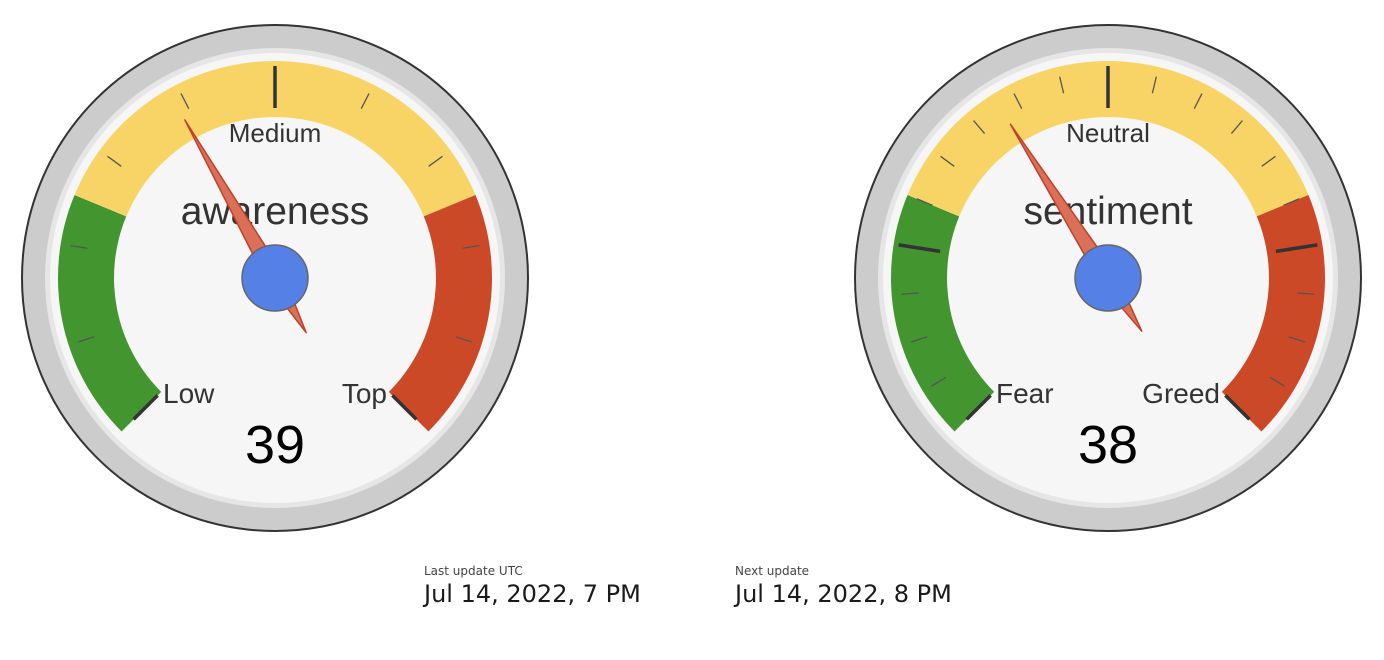 The width and height of the screenshot is (1384, 660). I want to click on sentiment-needle-hub, so click(1108, 278).